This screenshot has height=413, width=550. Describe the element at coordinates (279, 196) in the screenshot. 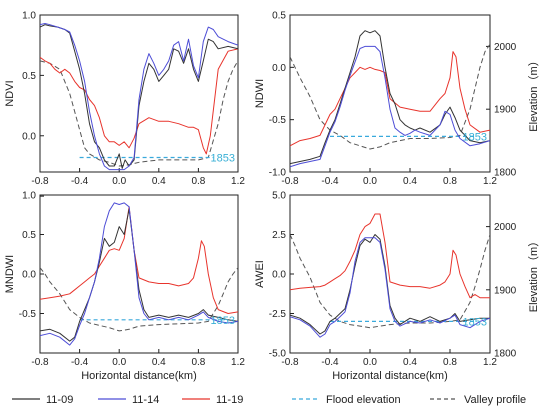

I see `y-tick-label: 5.0` at that location.